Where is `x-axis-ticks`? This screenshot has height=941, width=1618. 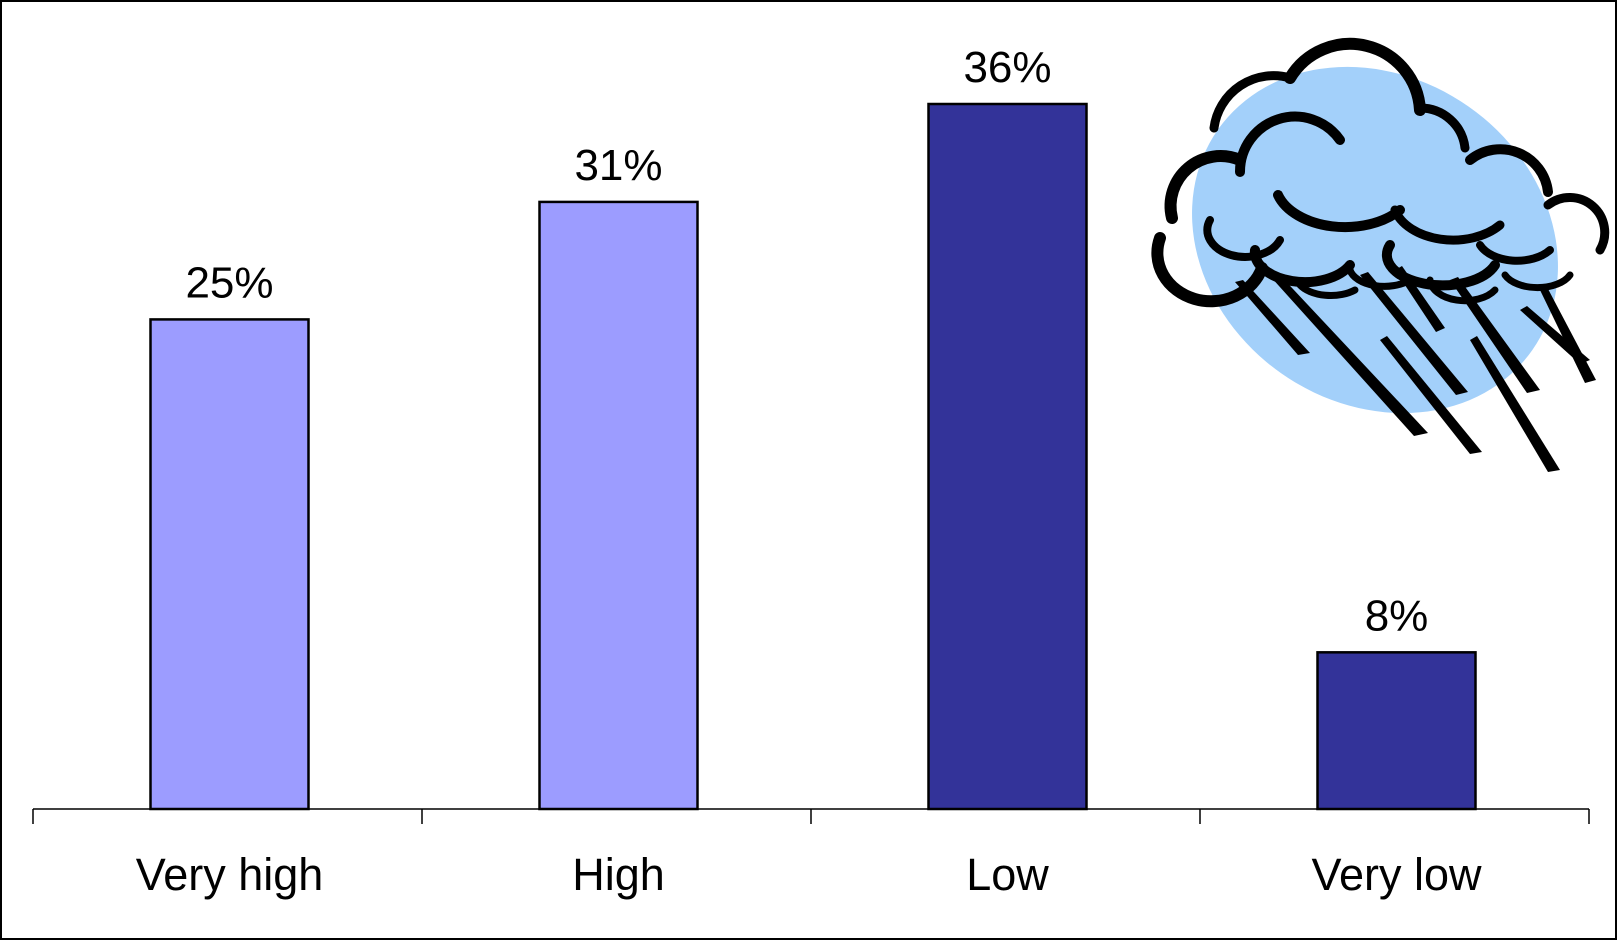 x-axis-ticks is located at coordinates (811, 816).